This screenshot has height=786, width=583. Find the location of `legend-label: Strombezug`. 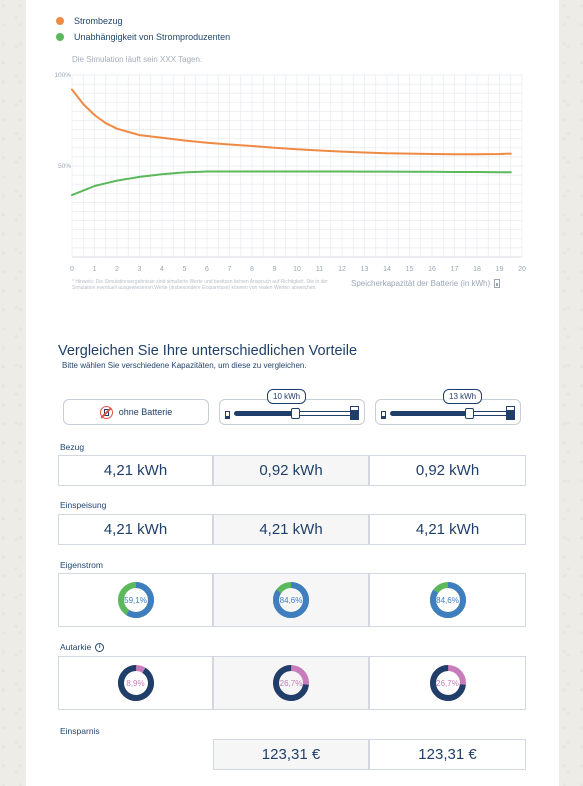

legend-label: Strombezug is located at coordinates (98, 21).